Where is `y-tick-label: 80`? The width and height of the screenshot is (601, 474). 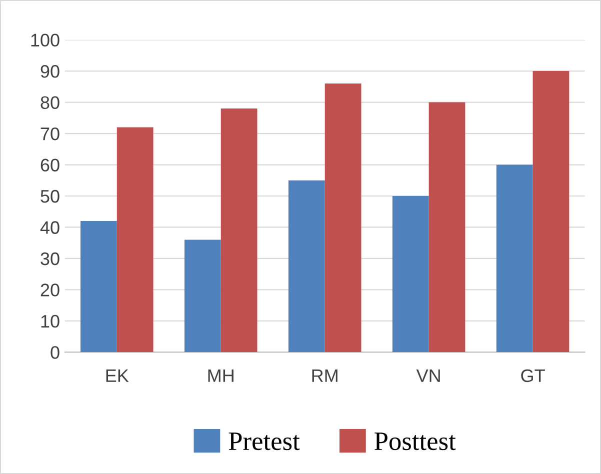 y-tick-label: 80 is located at coordinates (50, 103).